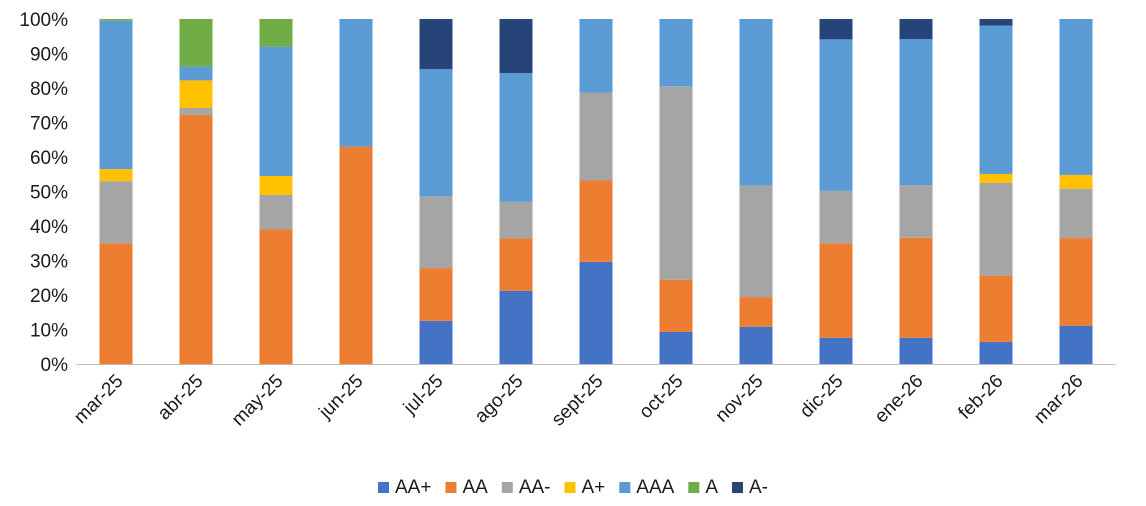 The width and height of the screenshot is (1146, 506). I want to click on legend-label: A-, so click(758, 487).